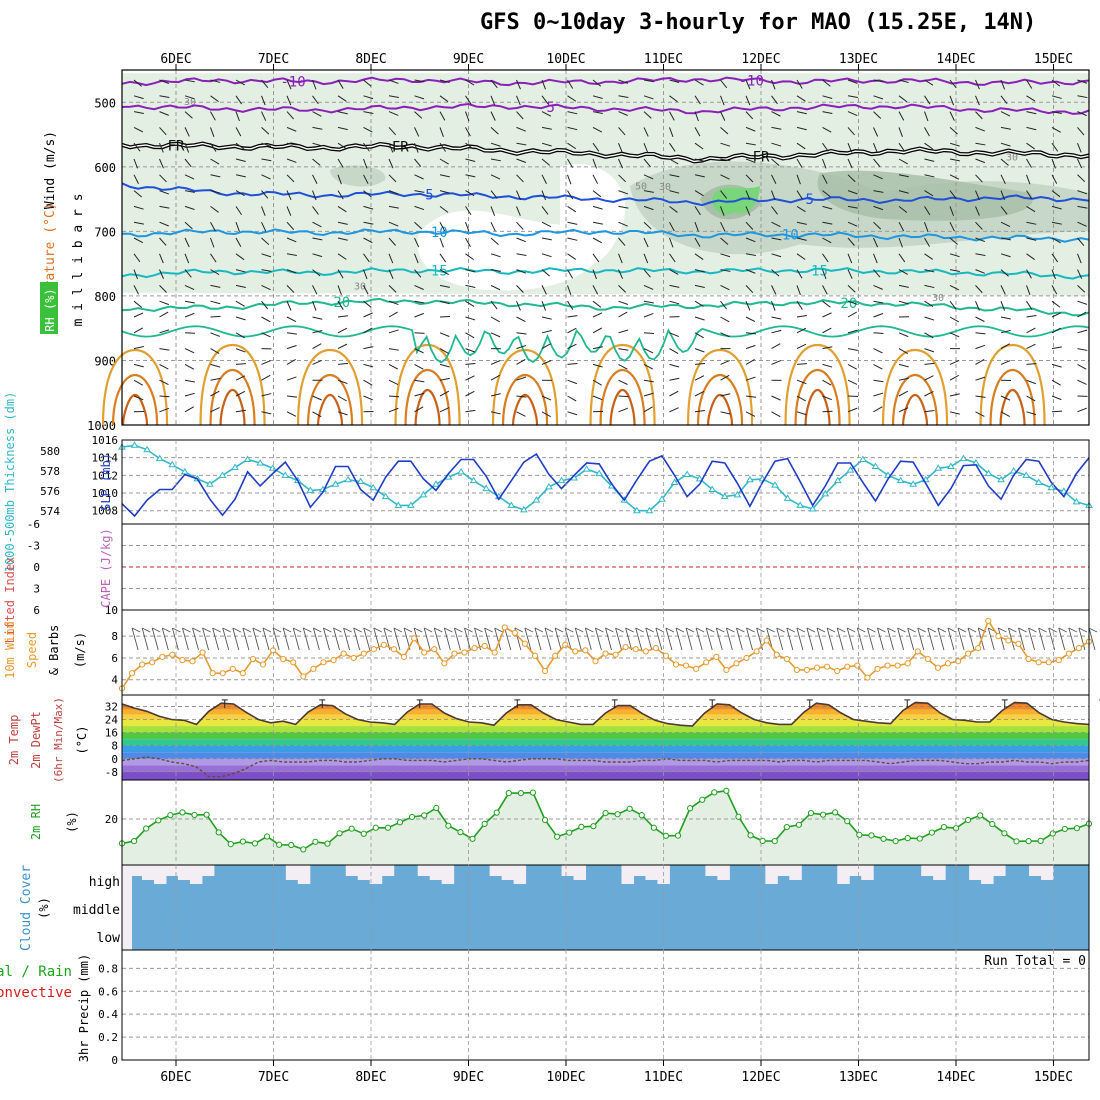 This screenshot has width=1100, height=1100. What do you see at coordinates (468, 1077) in the screenshot?
I see `date-tick-bottom: 9DEC` at bounding box center [468, 1077].